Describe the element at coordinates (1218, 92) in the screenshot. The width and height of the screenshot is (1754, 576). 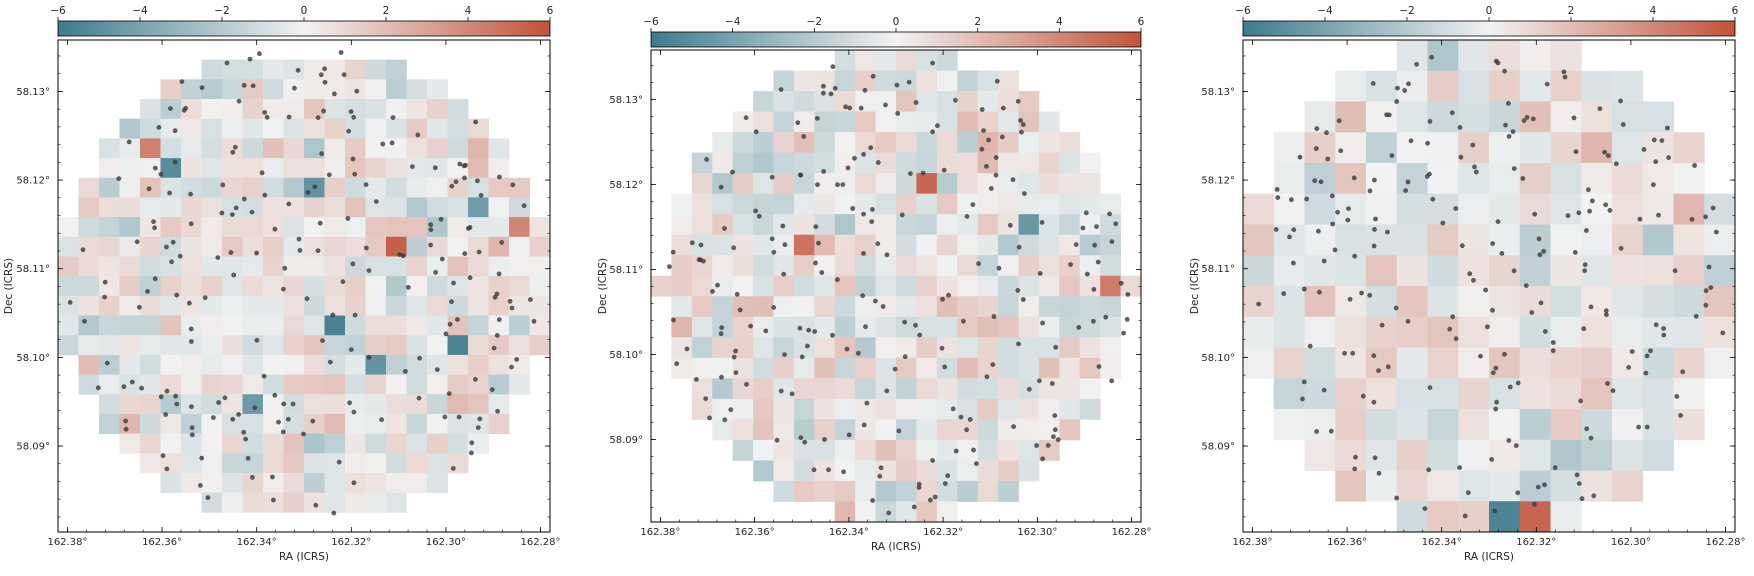
I see `y-tick-label: 58.13°` at that location.